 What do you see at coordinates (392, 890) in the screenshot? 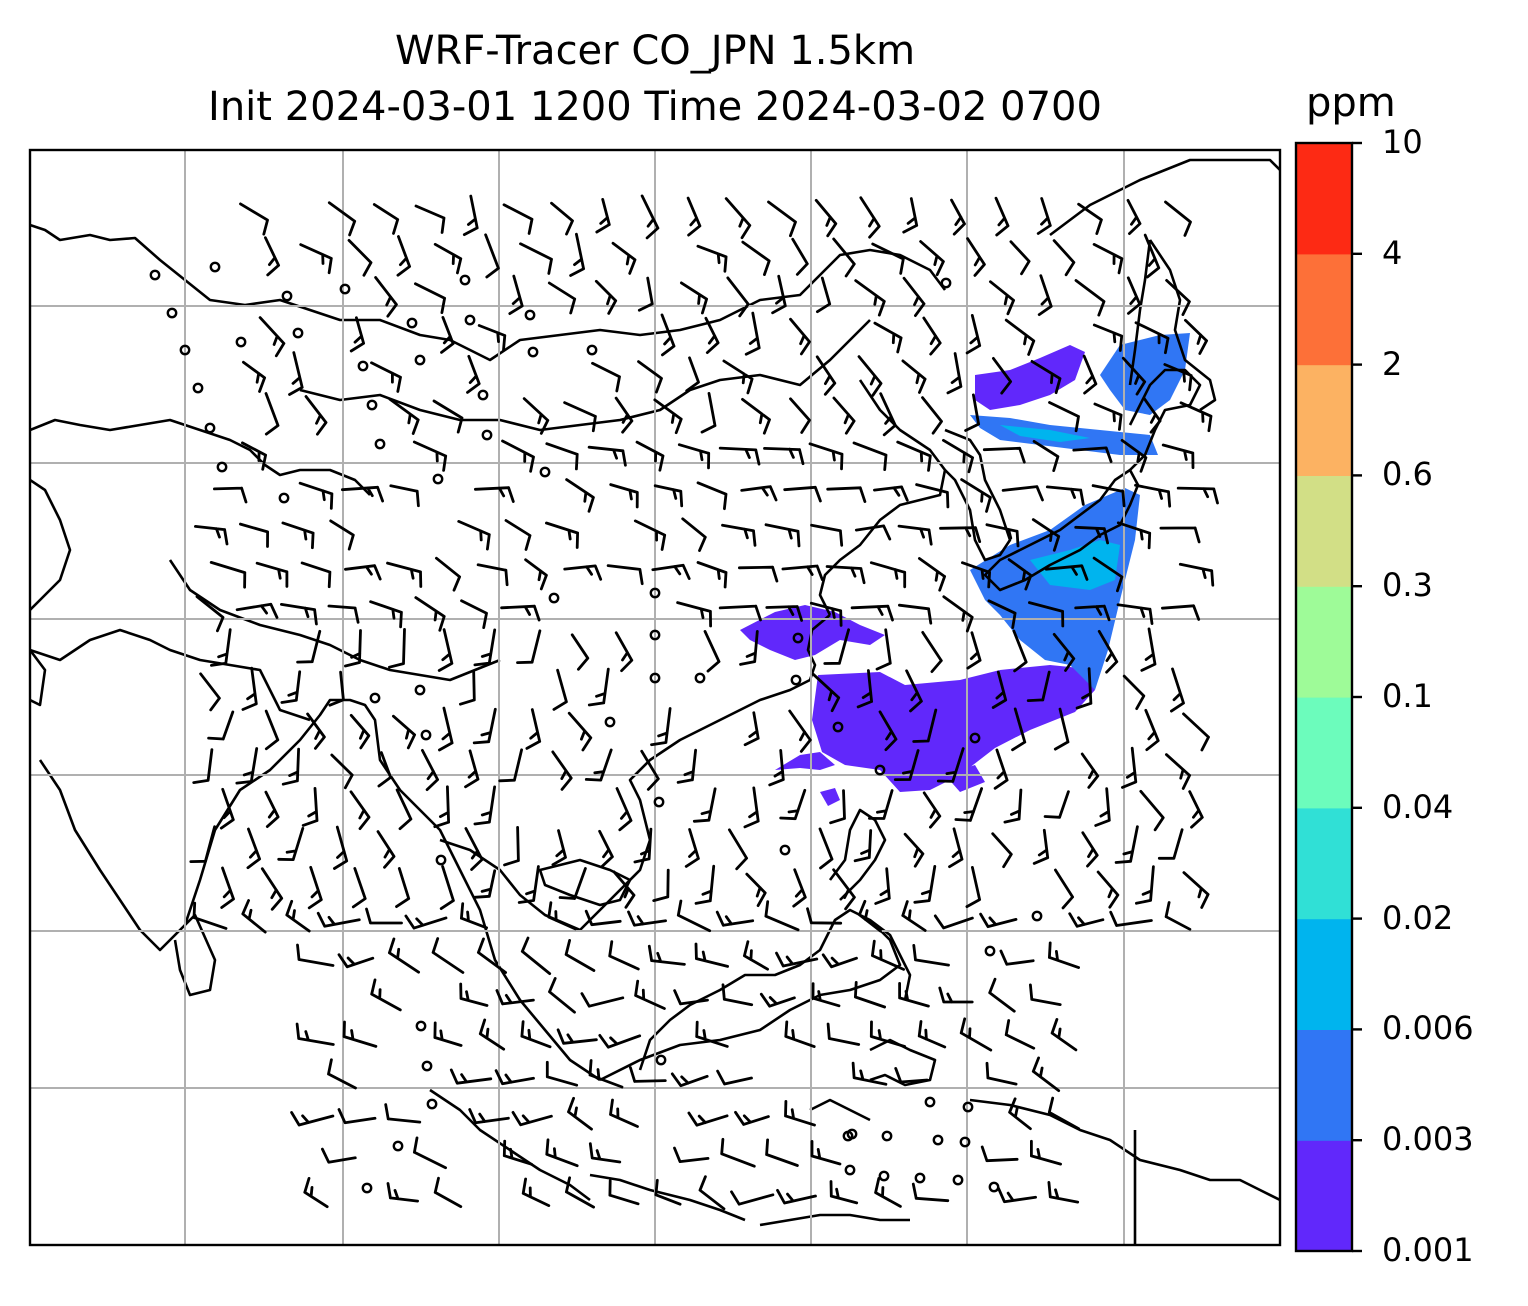
I see `coast-bay-of-bengal` at bounding box center [392, 890].